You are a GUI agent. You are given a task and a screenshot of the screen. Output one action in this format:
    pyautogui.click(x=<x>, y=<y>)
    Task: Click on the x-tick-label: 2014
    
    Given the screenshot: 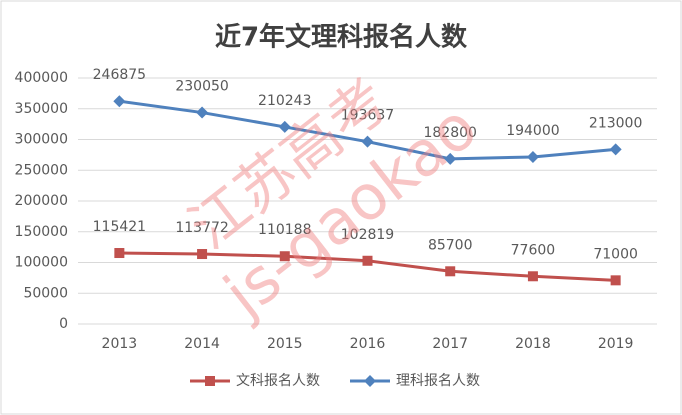 What is the action you would take?
    pyautogui.click(x=202, y=344)
    